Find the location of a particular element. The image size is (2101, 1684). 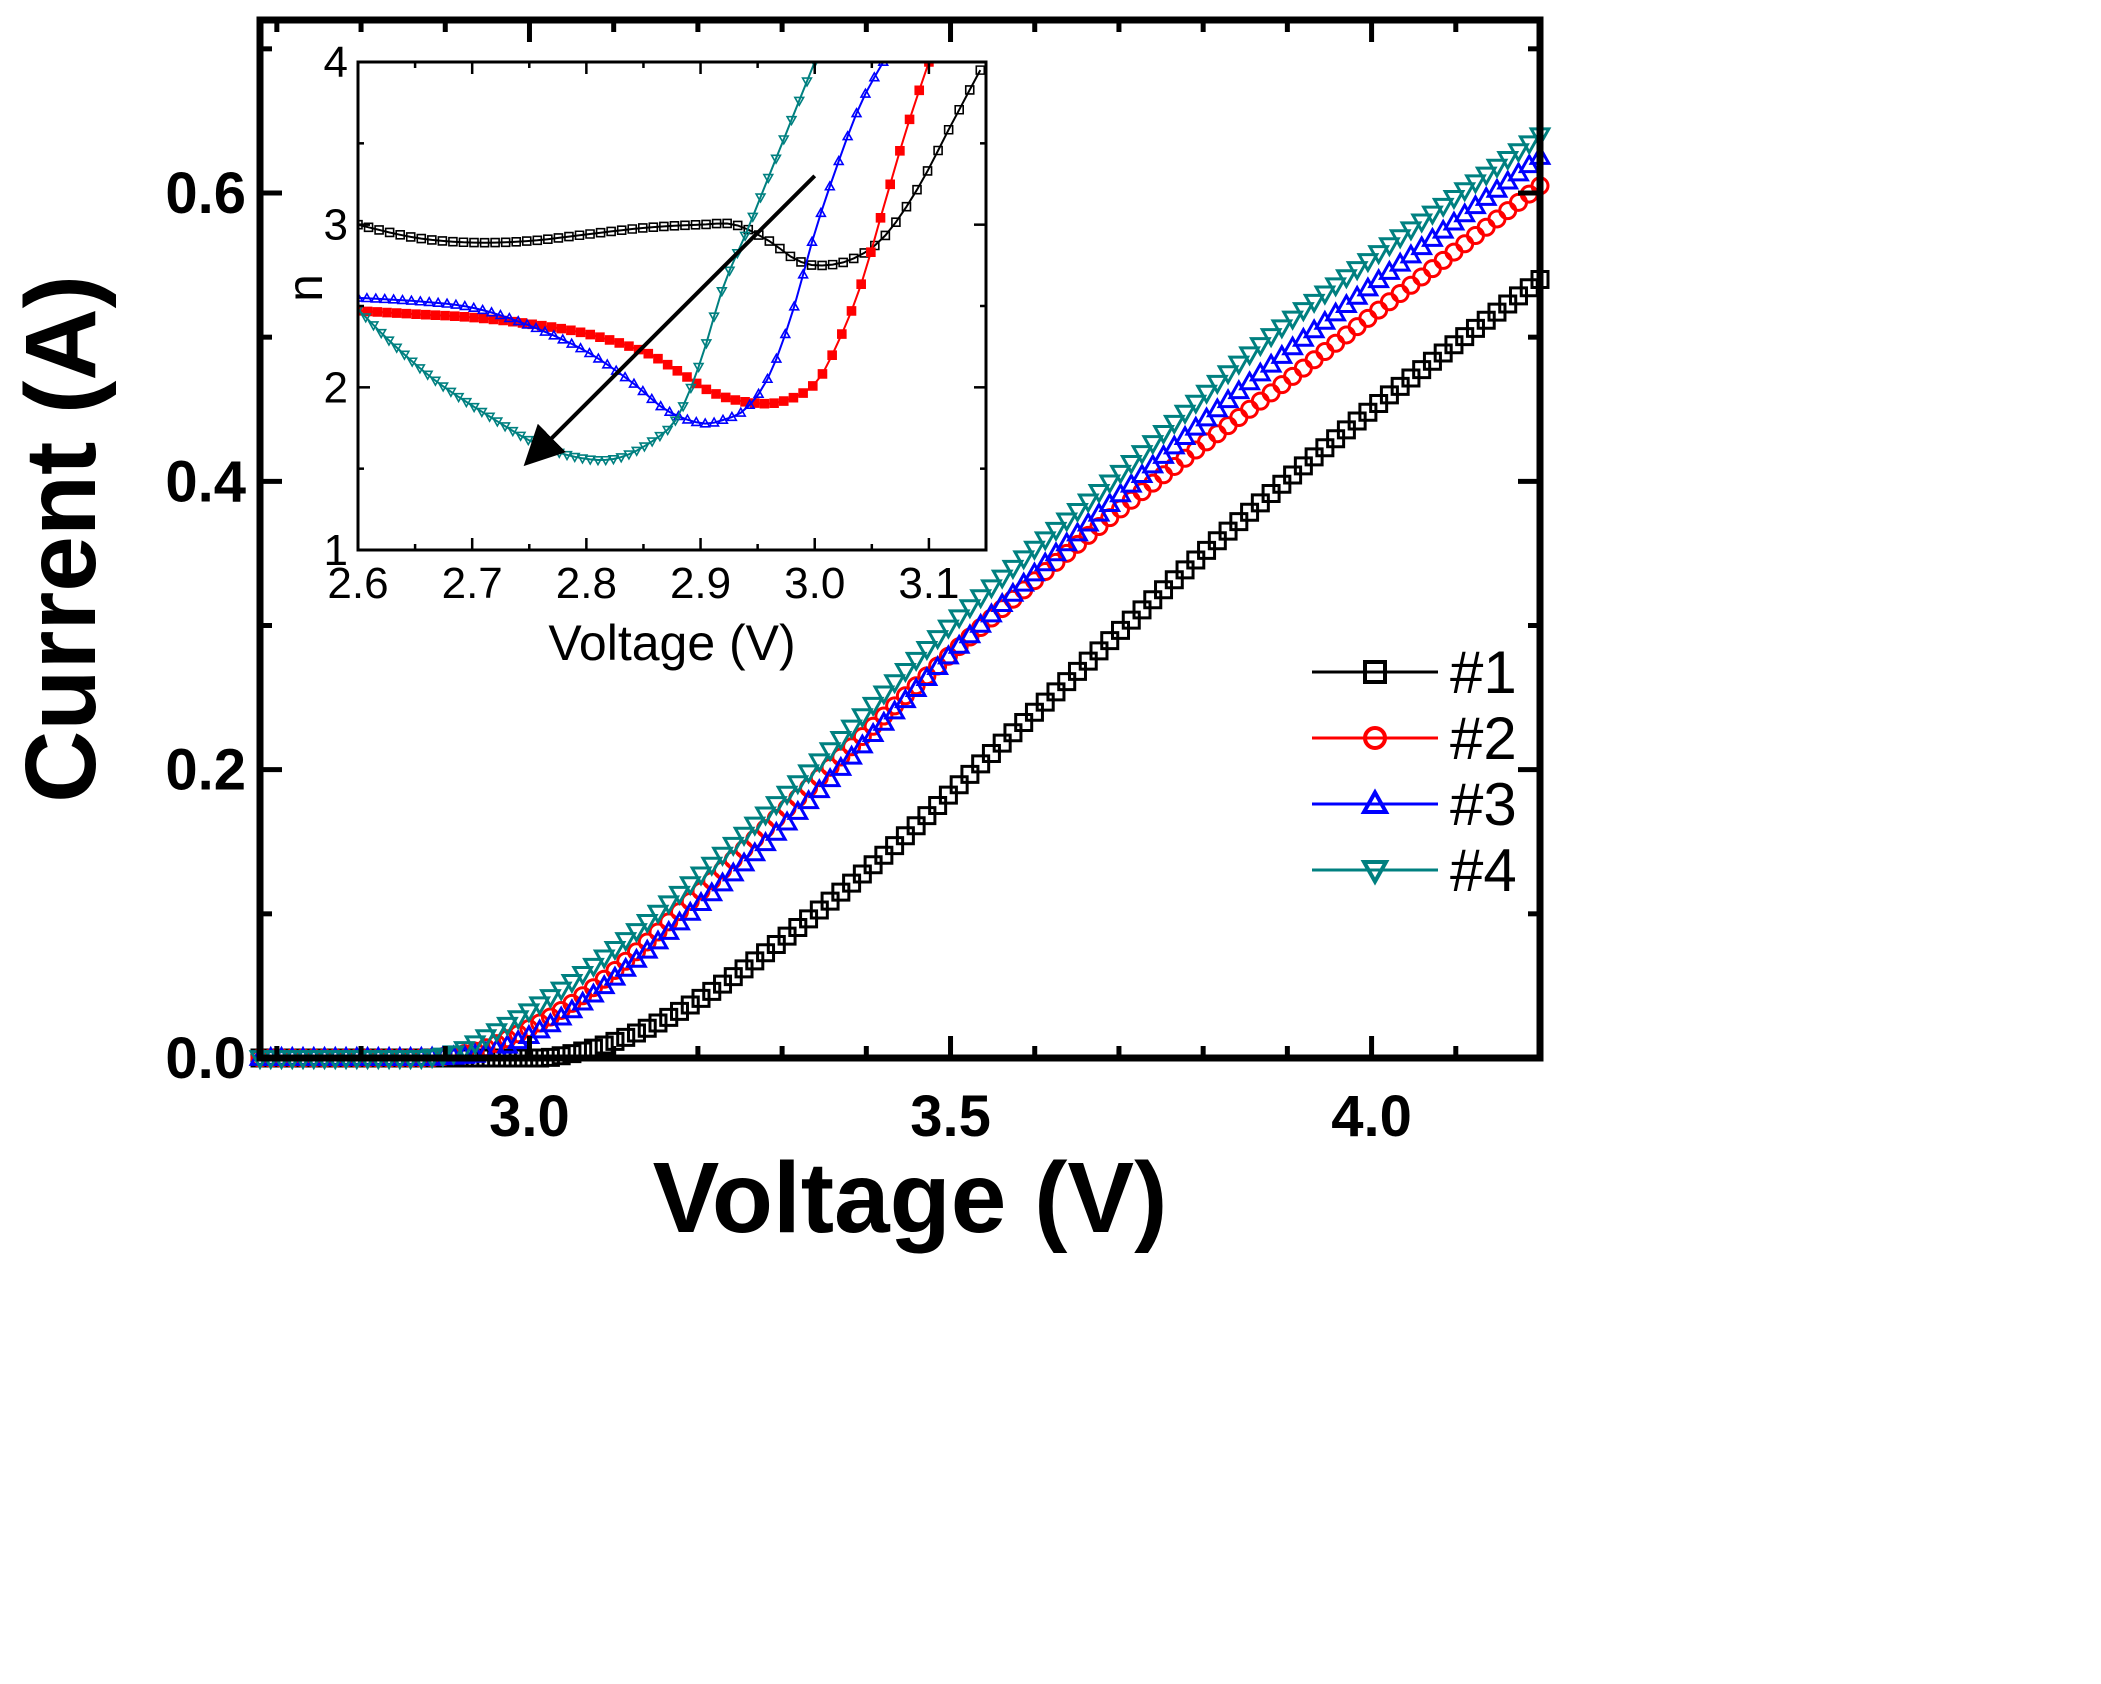

legend-entry-4: #4 is located at coordinates (1414, 870).